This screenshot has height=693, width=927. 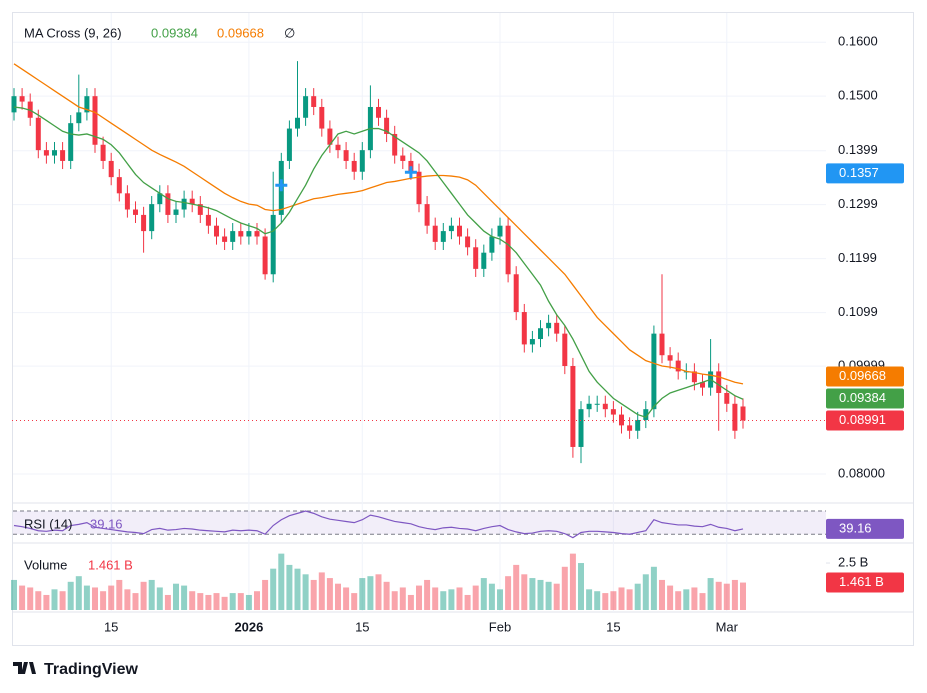 What do you see at coordinates (91, 669) in the screenshot?
I see `brand-name: TradingView` at bounding box center [91, 669].